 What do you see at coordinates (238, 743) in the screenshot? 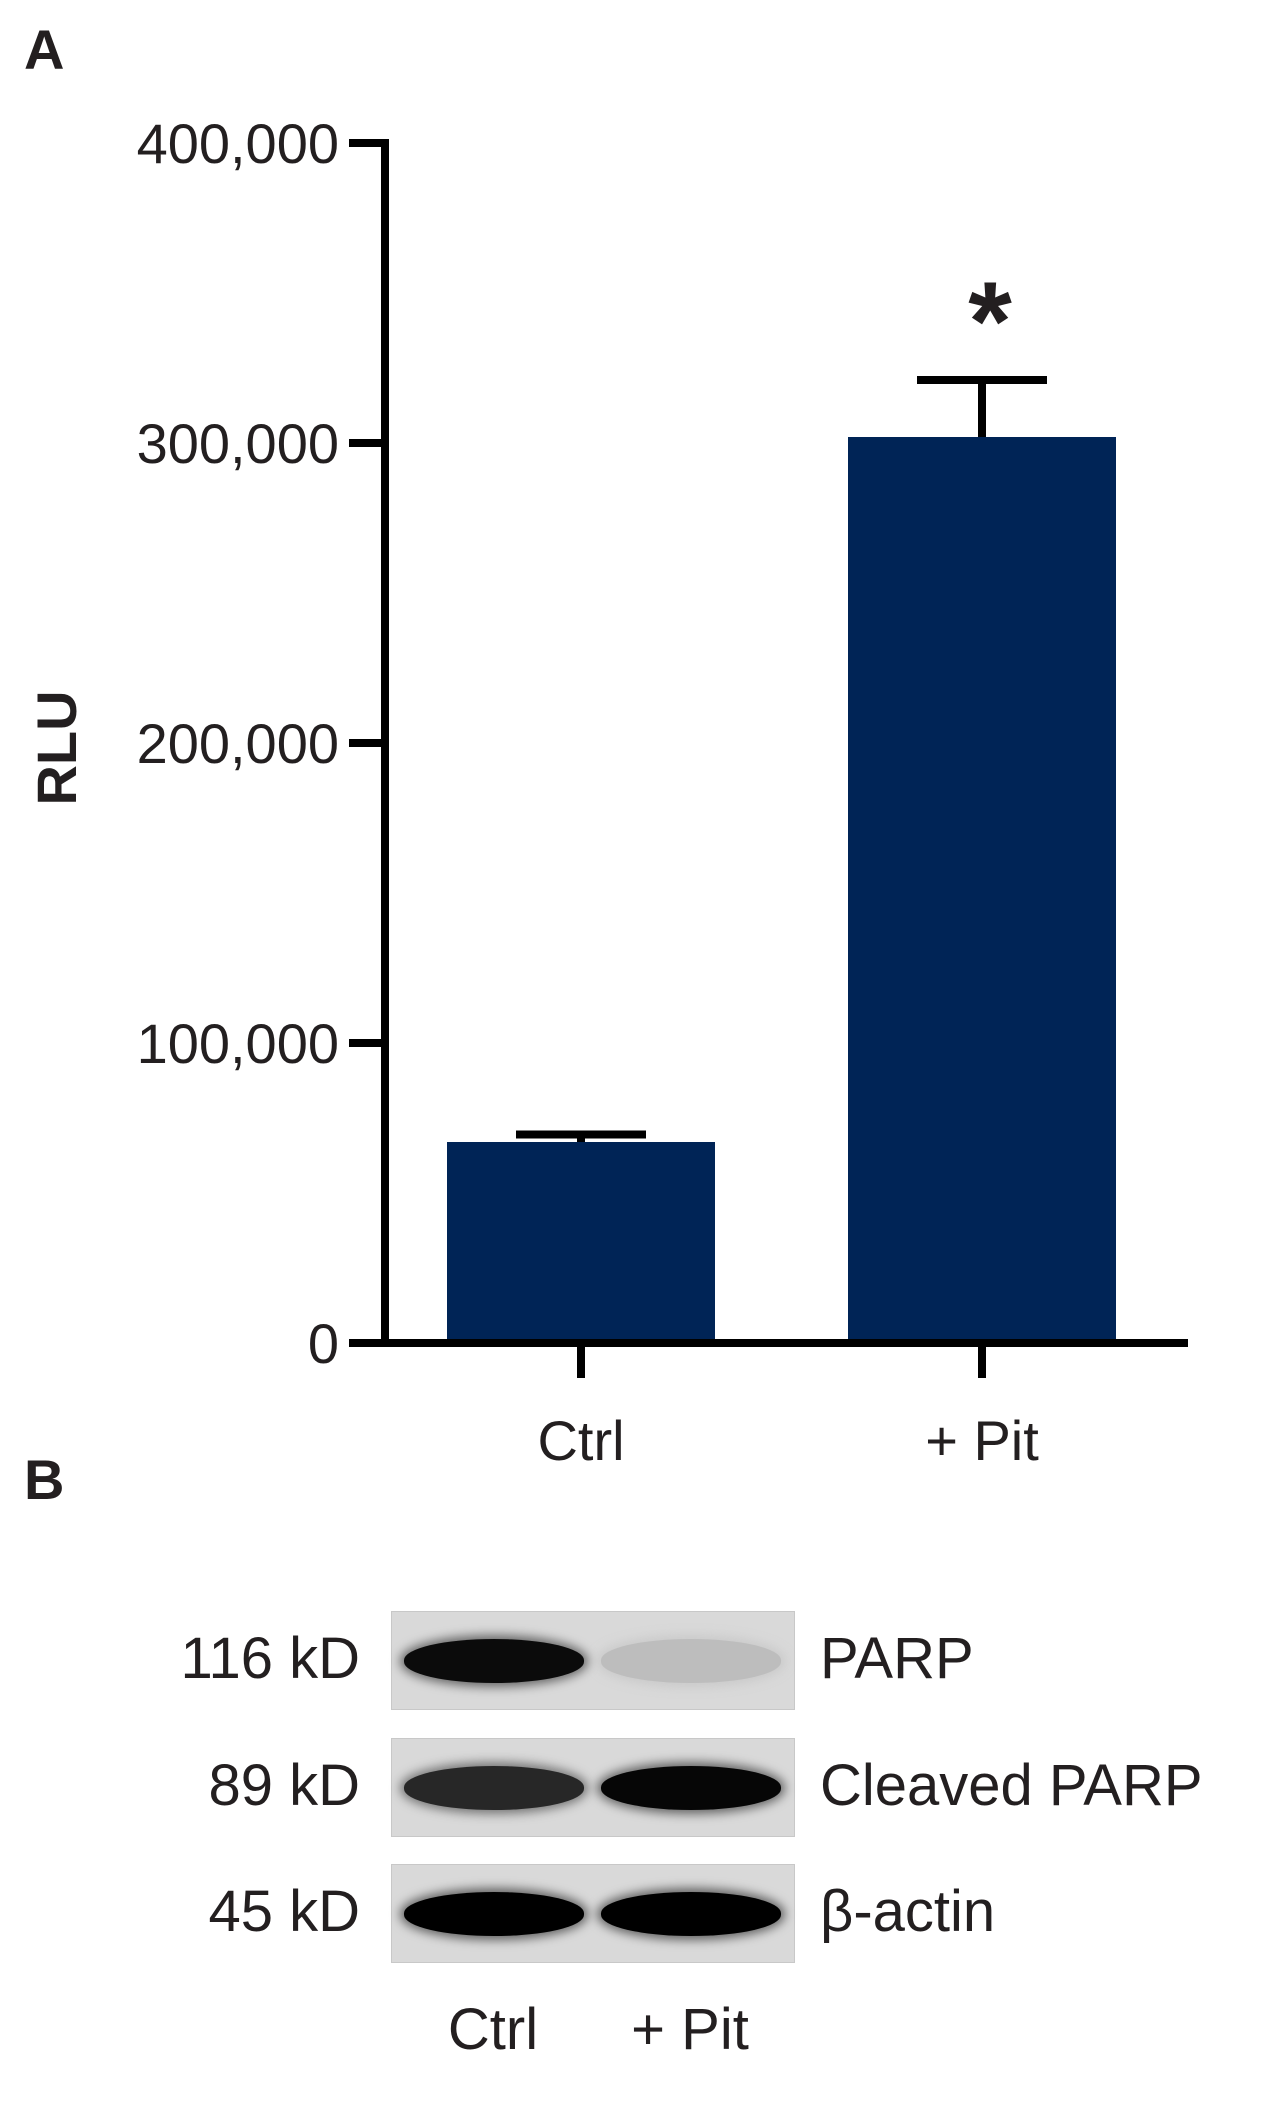
I see `y-tick-label-3: 200,000` at bounding box center [238, 743].